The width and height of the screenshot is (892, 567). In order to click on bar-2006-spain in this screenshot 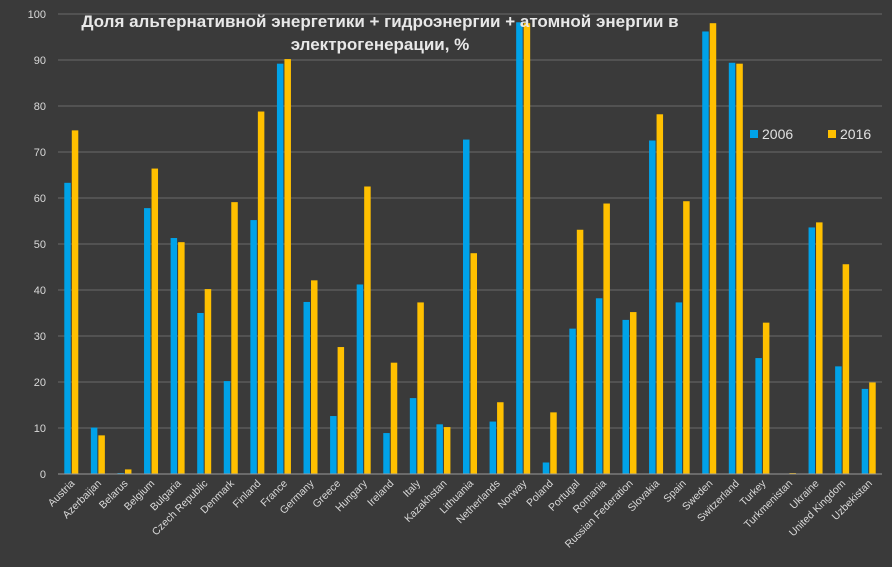, I will do `click(679, 388)`.